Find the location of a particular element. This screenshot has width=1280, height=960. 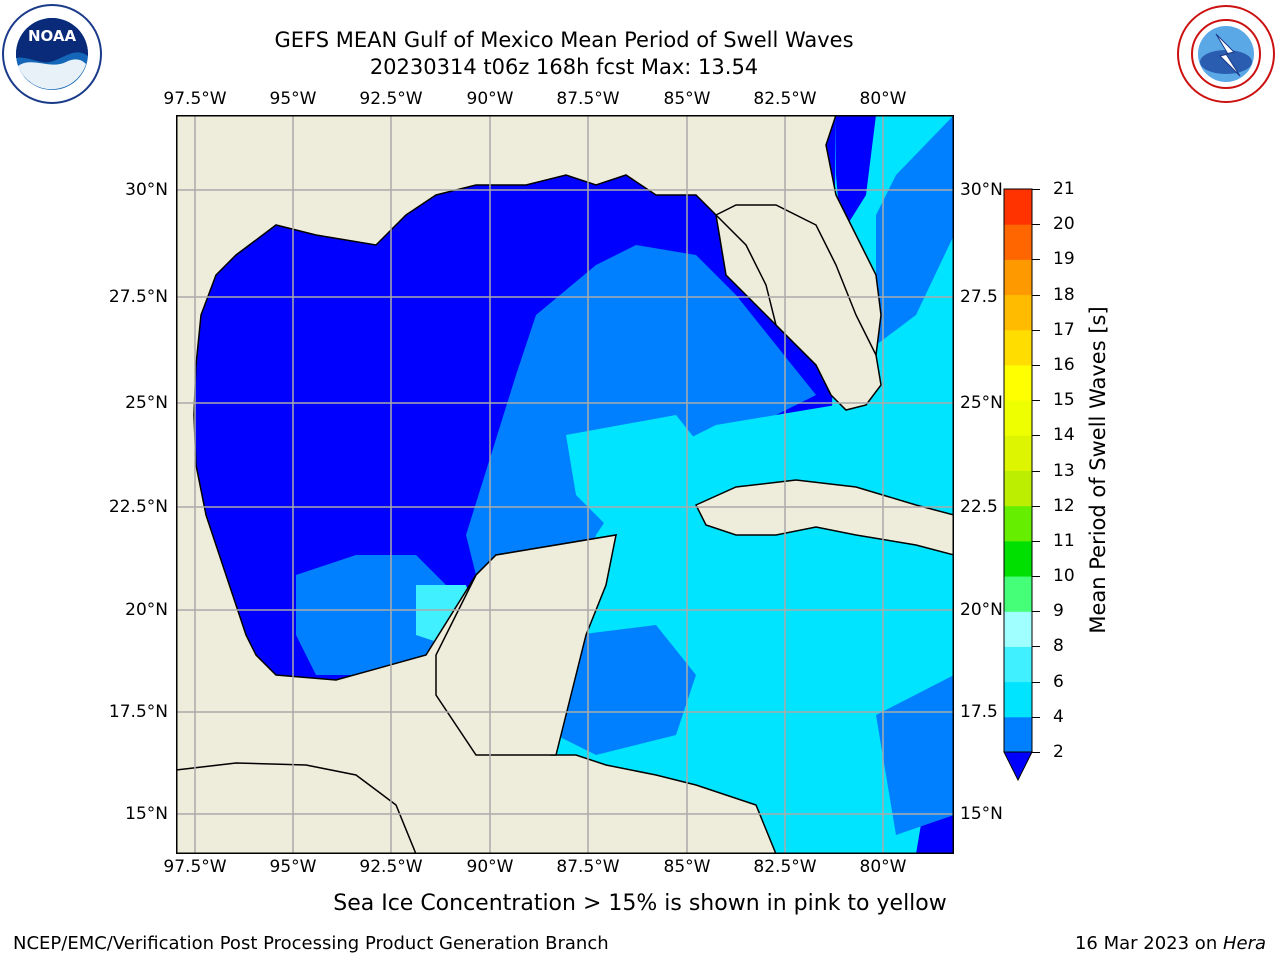

colorbar-tick-label: 20 is located at coordinates (1064, 224).